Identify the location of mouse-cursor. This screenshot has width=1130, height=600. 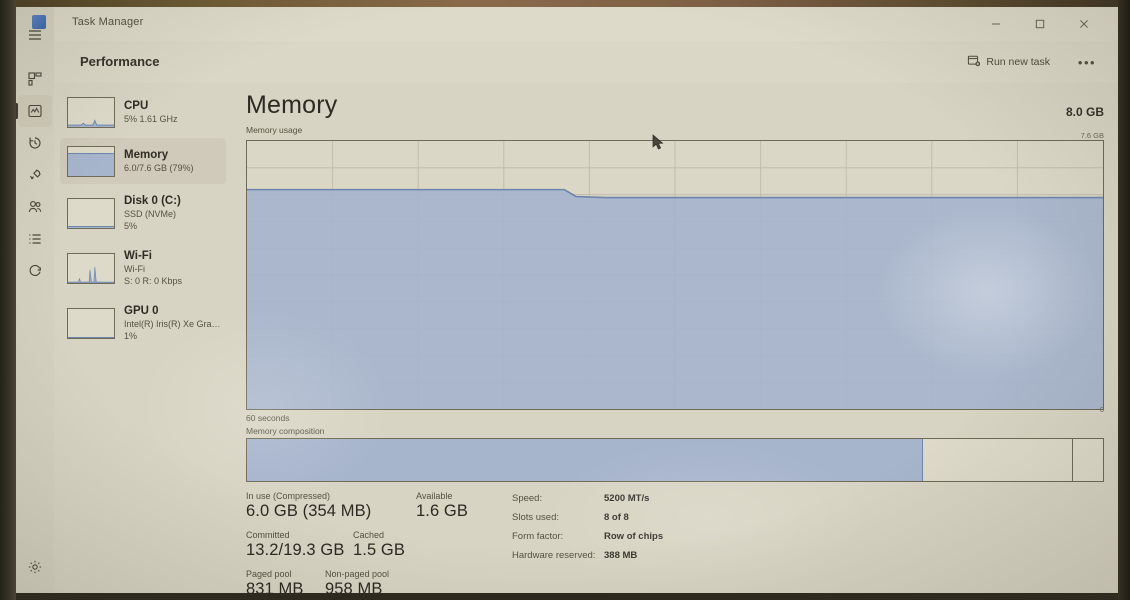
(659, 143).